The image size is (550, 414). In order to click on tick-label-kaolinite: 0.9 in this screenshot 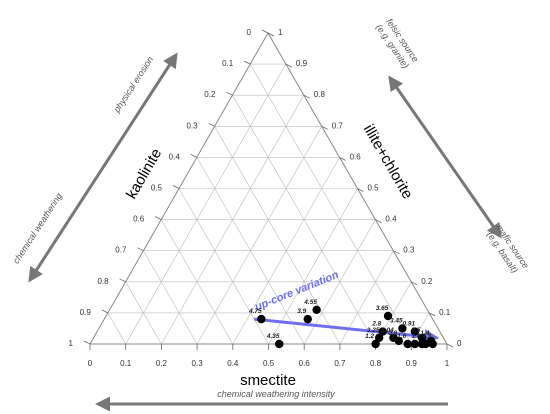, I will do `click(86, 312)`.